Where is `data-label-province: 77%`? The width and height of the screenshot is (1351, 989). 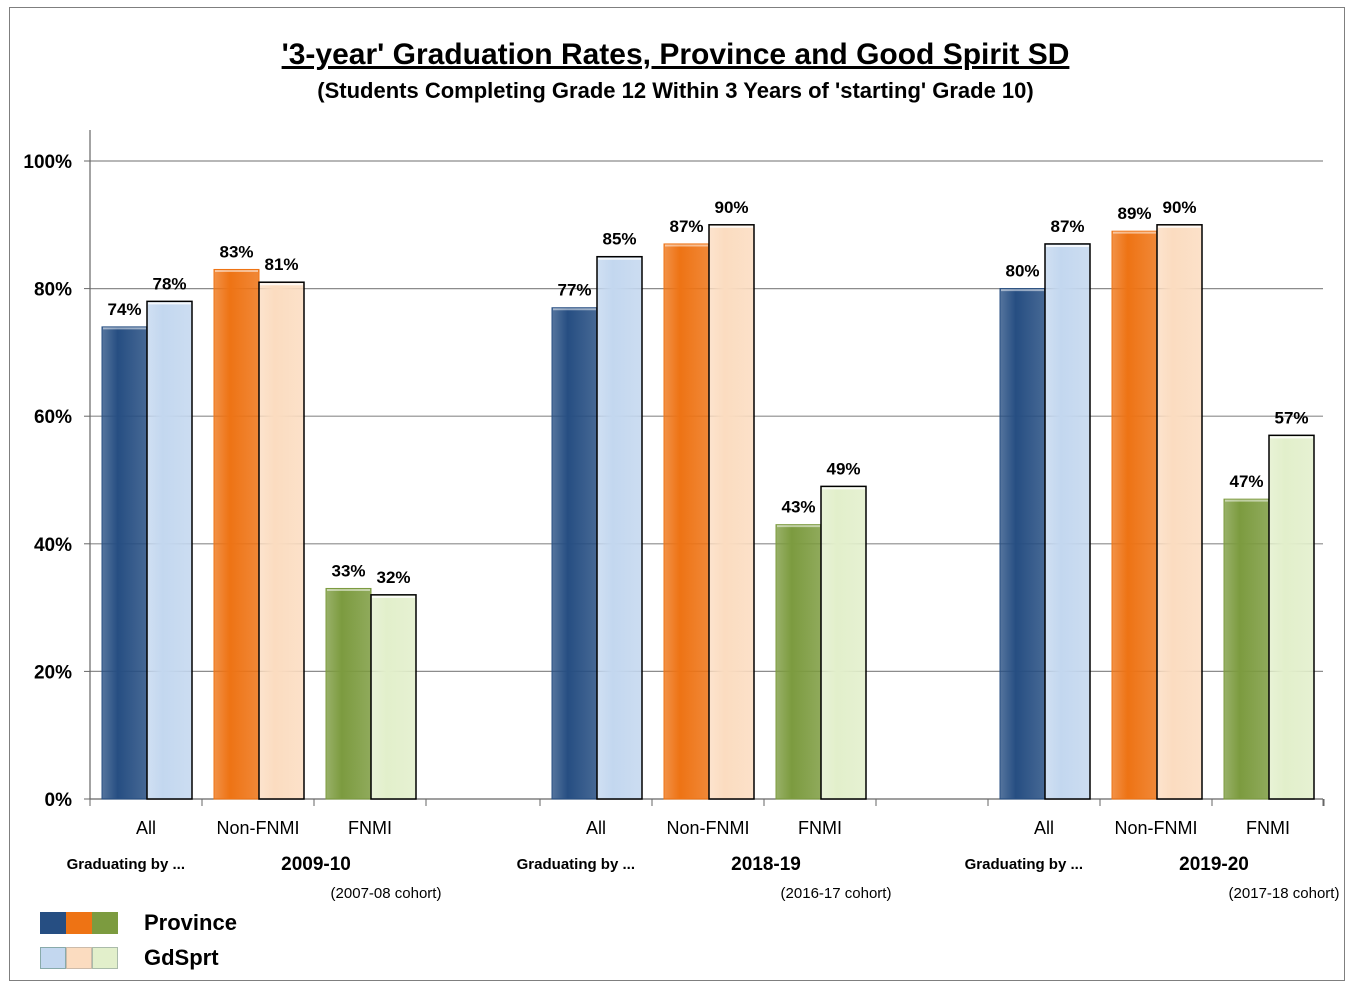
data-label-province: 77% is located at coordinates (574, 290).